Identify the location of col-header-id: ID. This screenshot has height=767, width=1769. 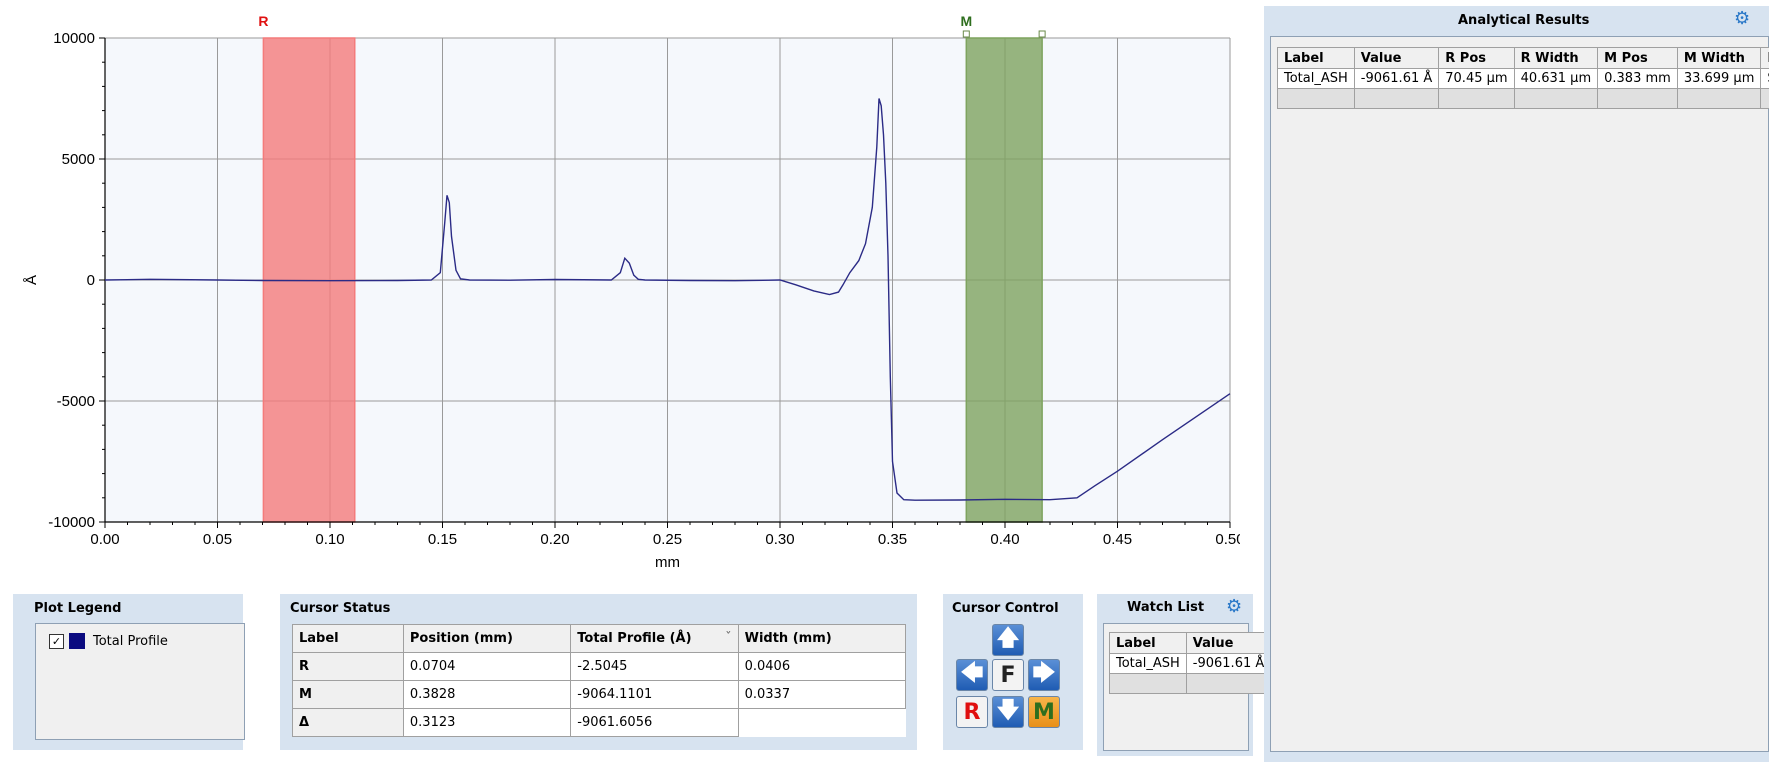
(1764, 58).